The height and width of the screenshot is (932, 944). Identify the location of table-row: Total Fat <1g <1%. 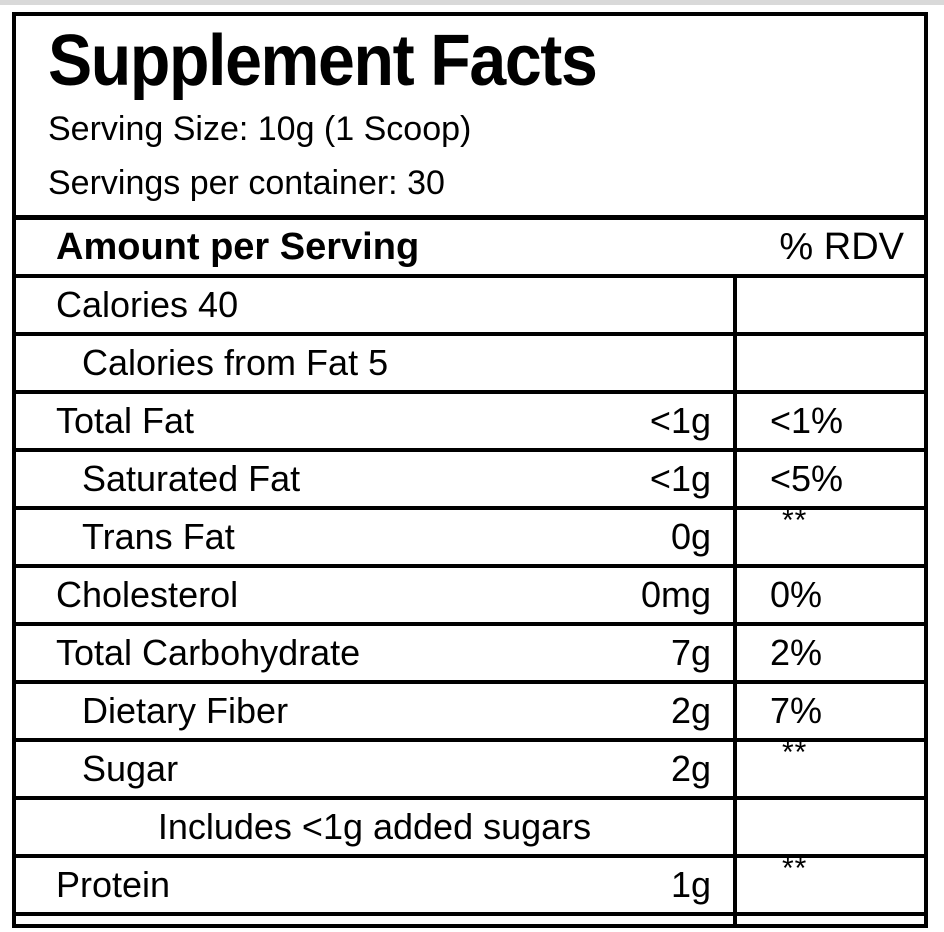
(470, 420).